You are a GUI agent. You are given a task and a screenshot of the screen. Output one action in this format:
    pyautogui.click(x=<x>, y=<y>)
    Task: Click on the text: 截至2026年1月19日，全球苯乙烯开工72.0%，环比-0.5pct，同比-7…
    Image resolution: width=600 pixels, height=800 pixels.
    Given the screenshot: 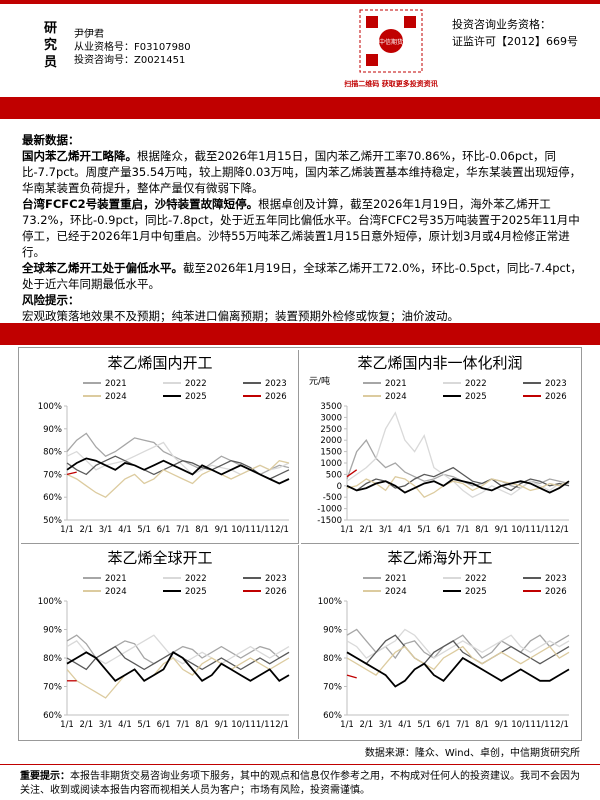 What is the action you would take?
    pyautogui.click(x=302, y=276)
    